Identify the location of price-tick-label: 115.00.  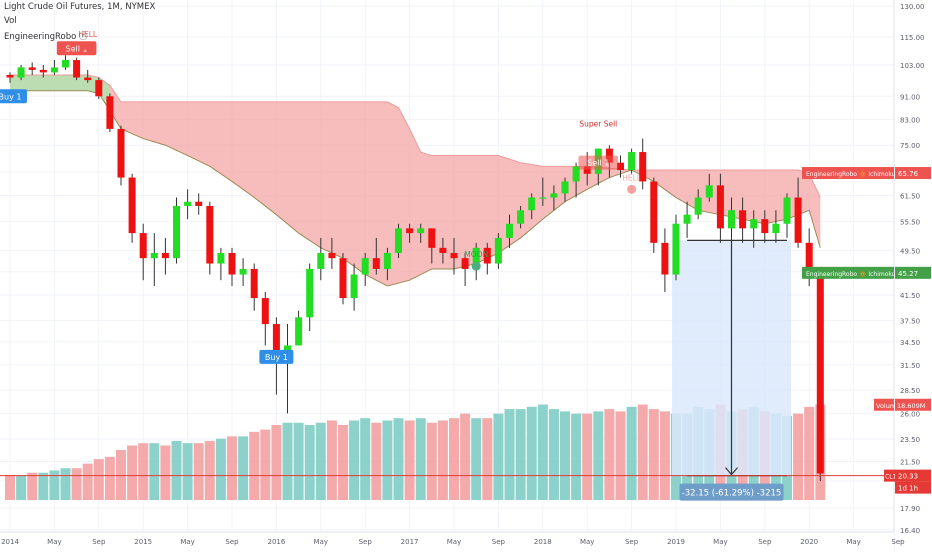
(912, 38).